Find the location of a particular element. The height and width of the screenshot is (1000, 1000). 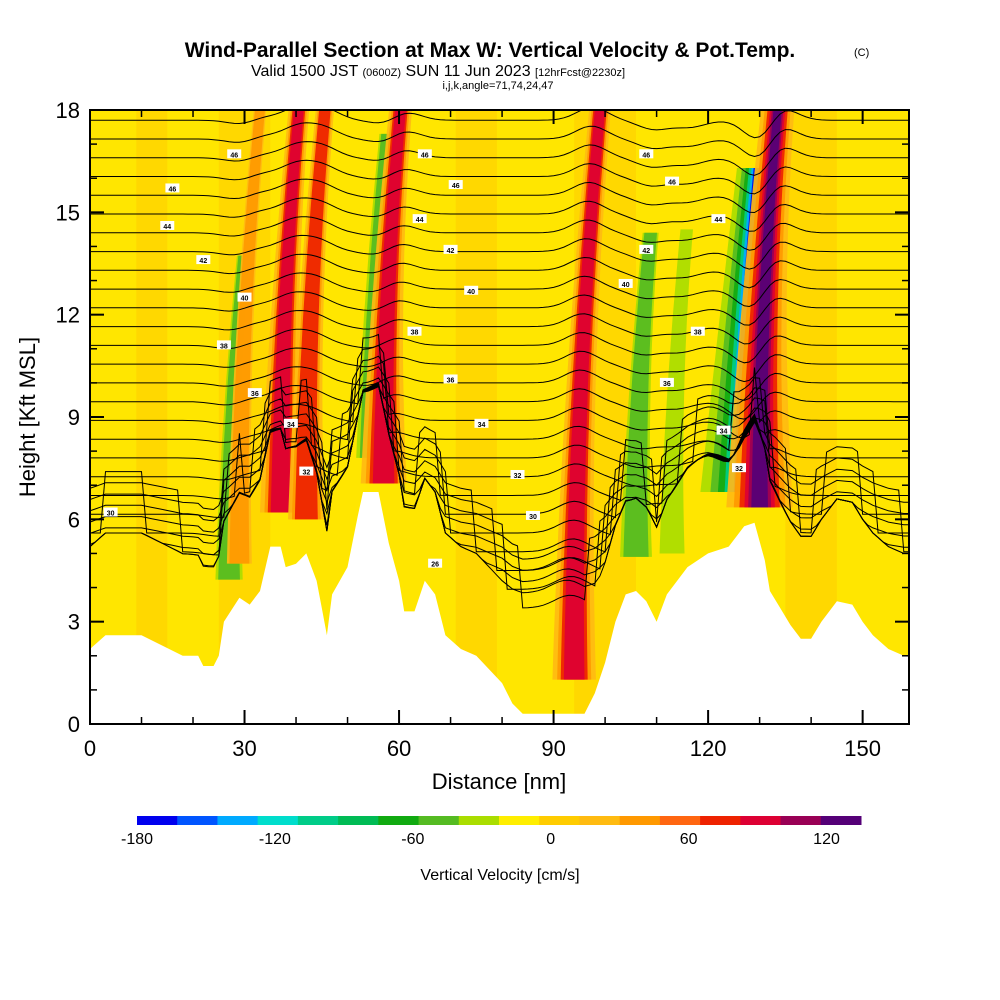

x-tick-label: 60 is located at coordinates (399, 748).